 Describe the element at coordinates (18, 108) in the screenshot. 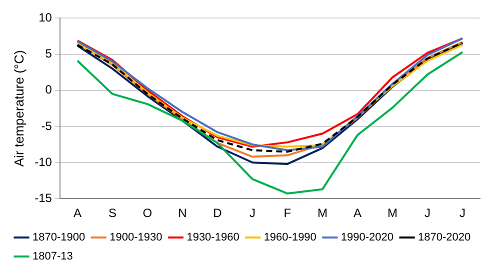

I see `y-axis-title: Air temperature (°C)` at that location.